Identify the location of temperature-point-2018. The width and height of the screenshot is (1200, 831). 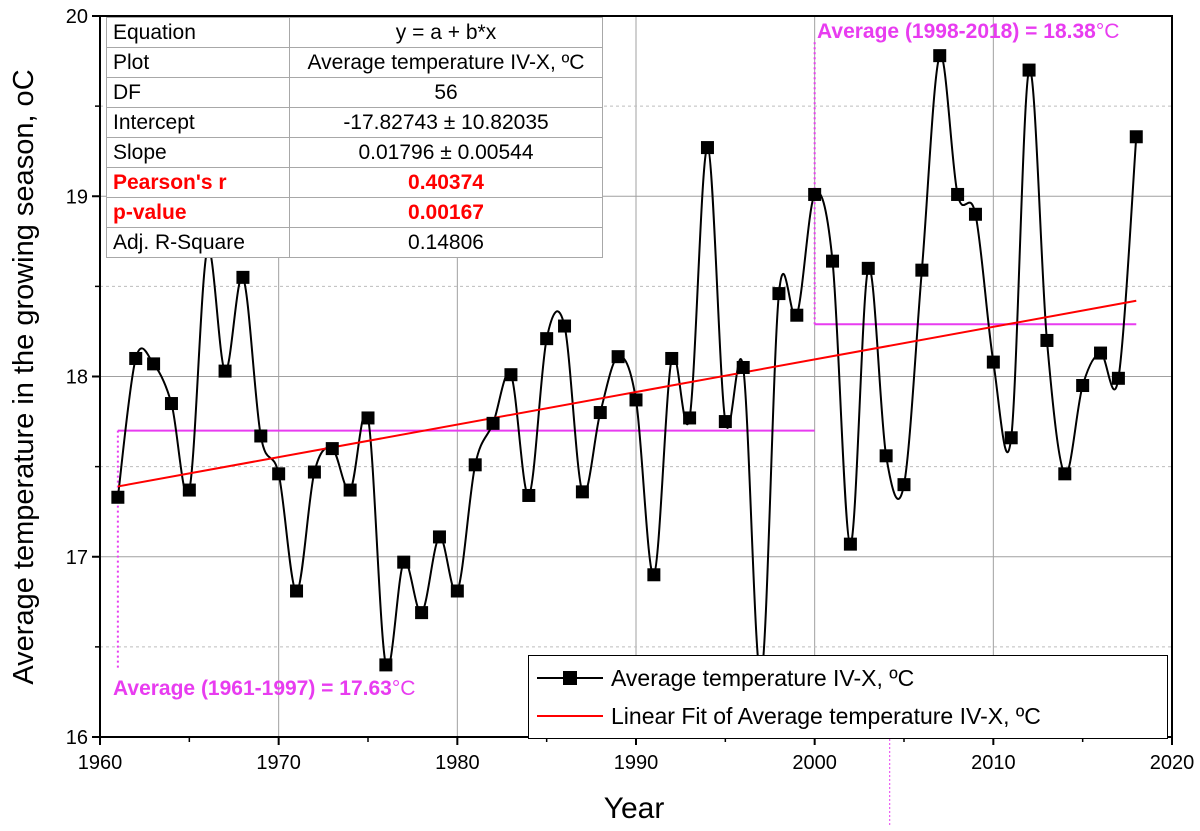
(1136, 137).